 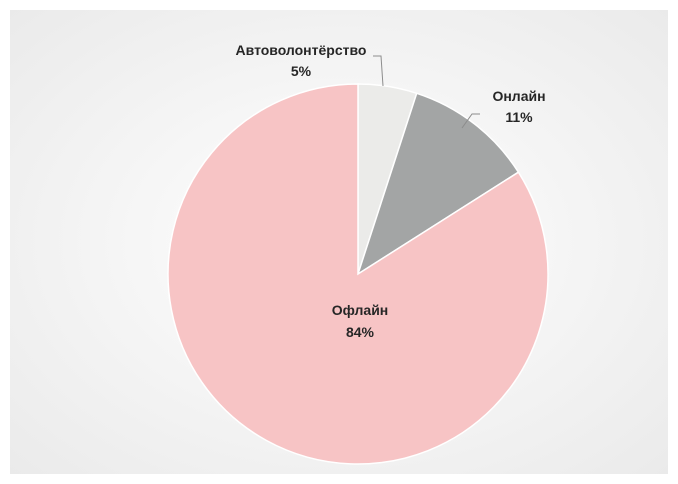 I want to click on slice-online, so click(x=438, y=184).